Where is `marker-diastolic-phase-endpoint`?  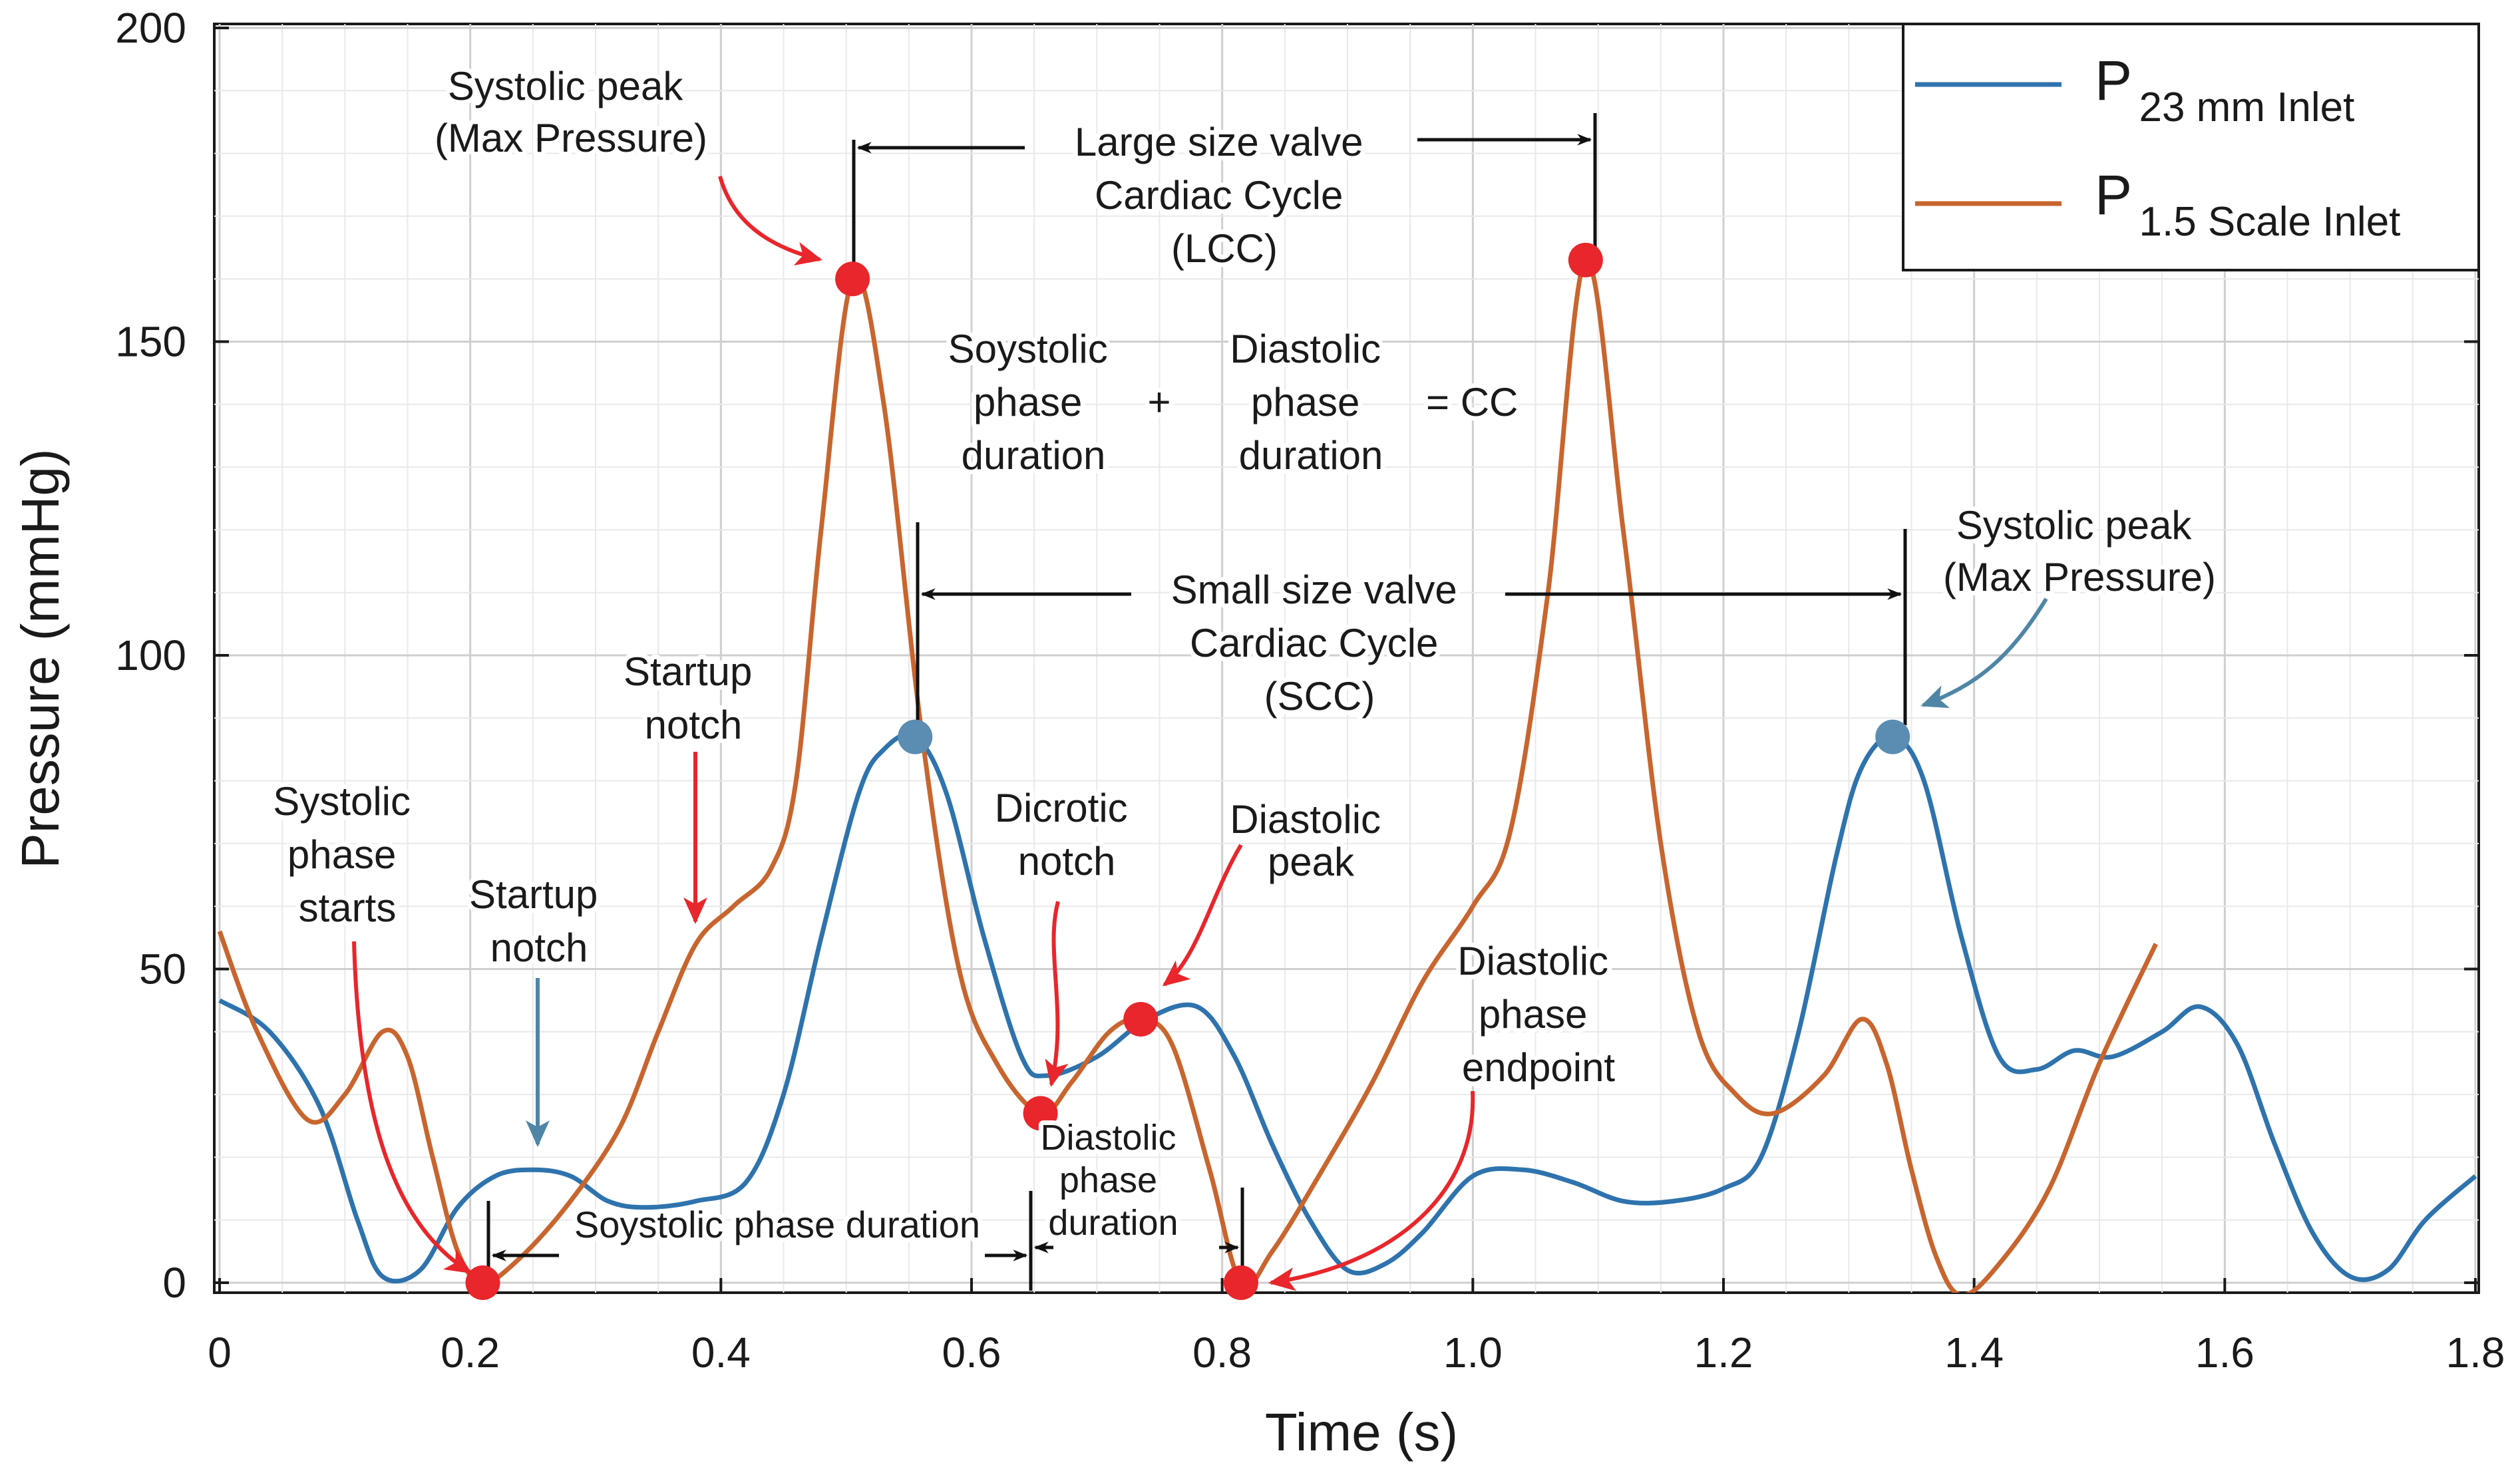
marker-diastolic-phase-endpoint is located at coordinates (1240, 1282).